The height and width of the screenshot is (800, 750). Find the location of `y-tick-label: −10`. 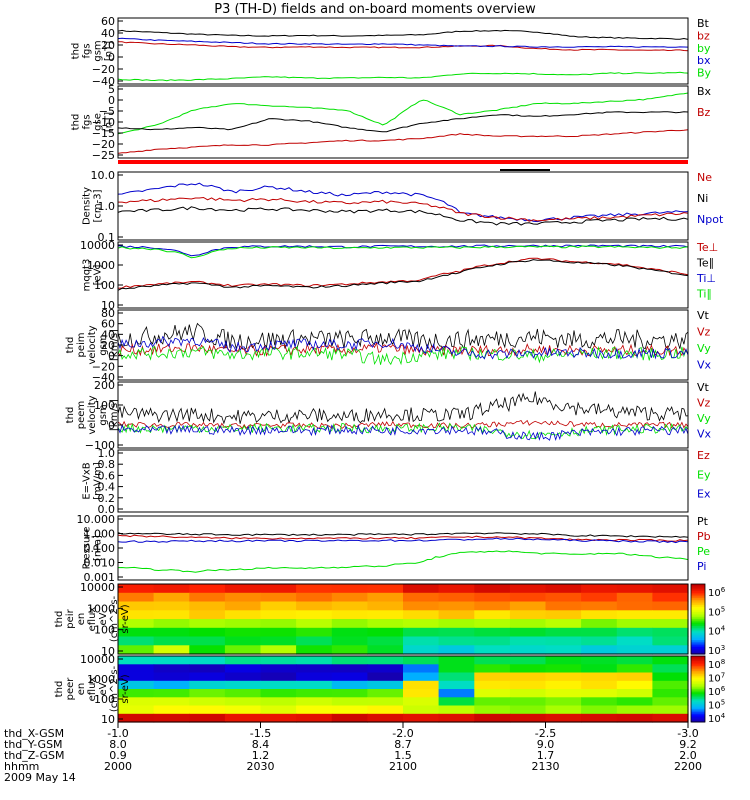

y-tick-label: −10 is located at coordinates (103, 122).